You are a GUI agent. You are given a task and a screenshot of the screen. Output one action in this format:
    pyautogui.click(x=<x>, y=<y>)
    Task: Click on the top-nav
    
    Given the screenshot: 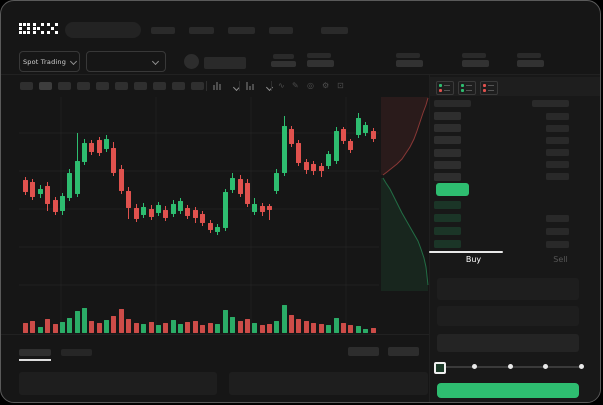 What is the action you would take?
    pyautogui.click(x=249, y=30)
    